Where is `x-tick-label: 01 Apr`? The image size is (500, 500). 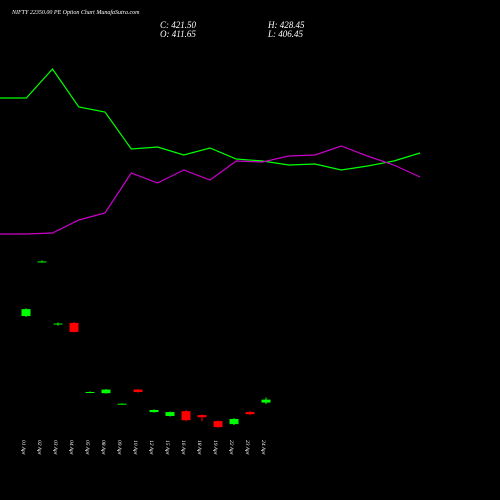
x-tick-label: 01 Apr is located at coordinates (23, 448).